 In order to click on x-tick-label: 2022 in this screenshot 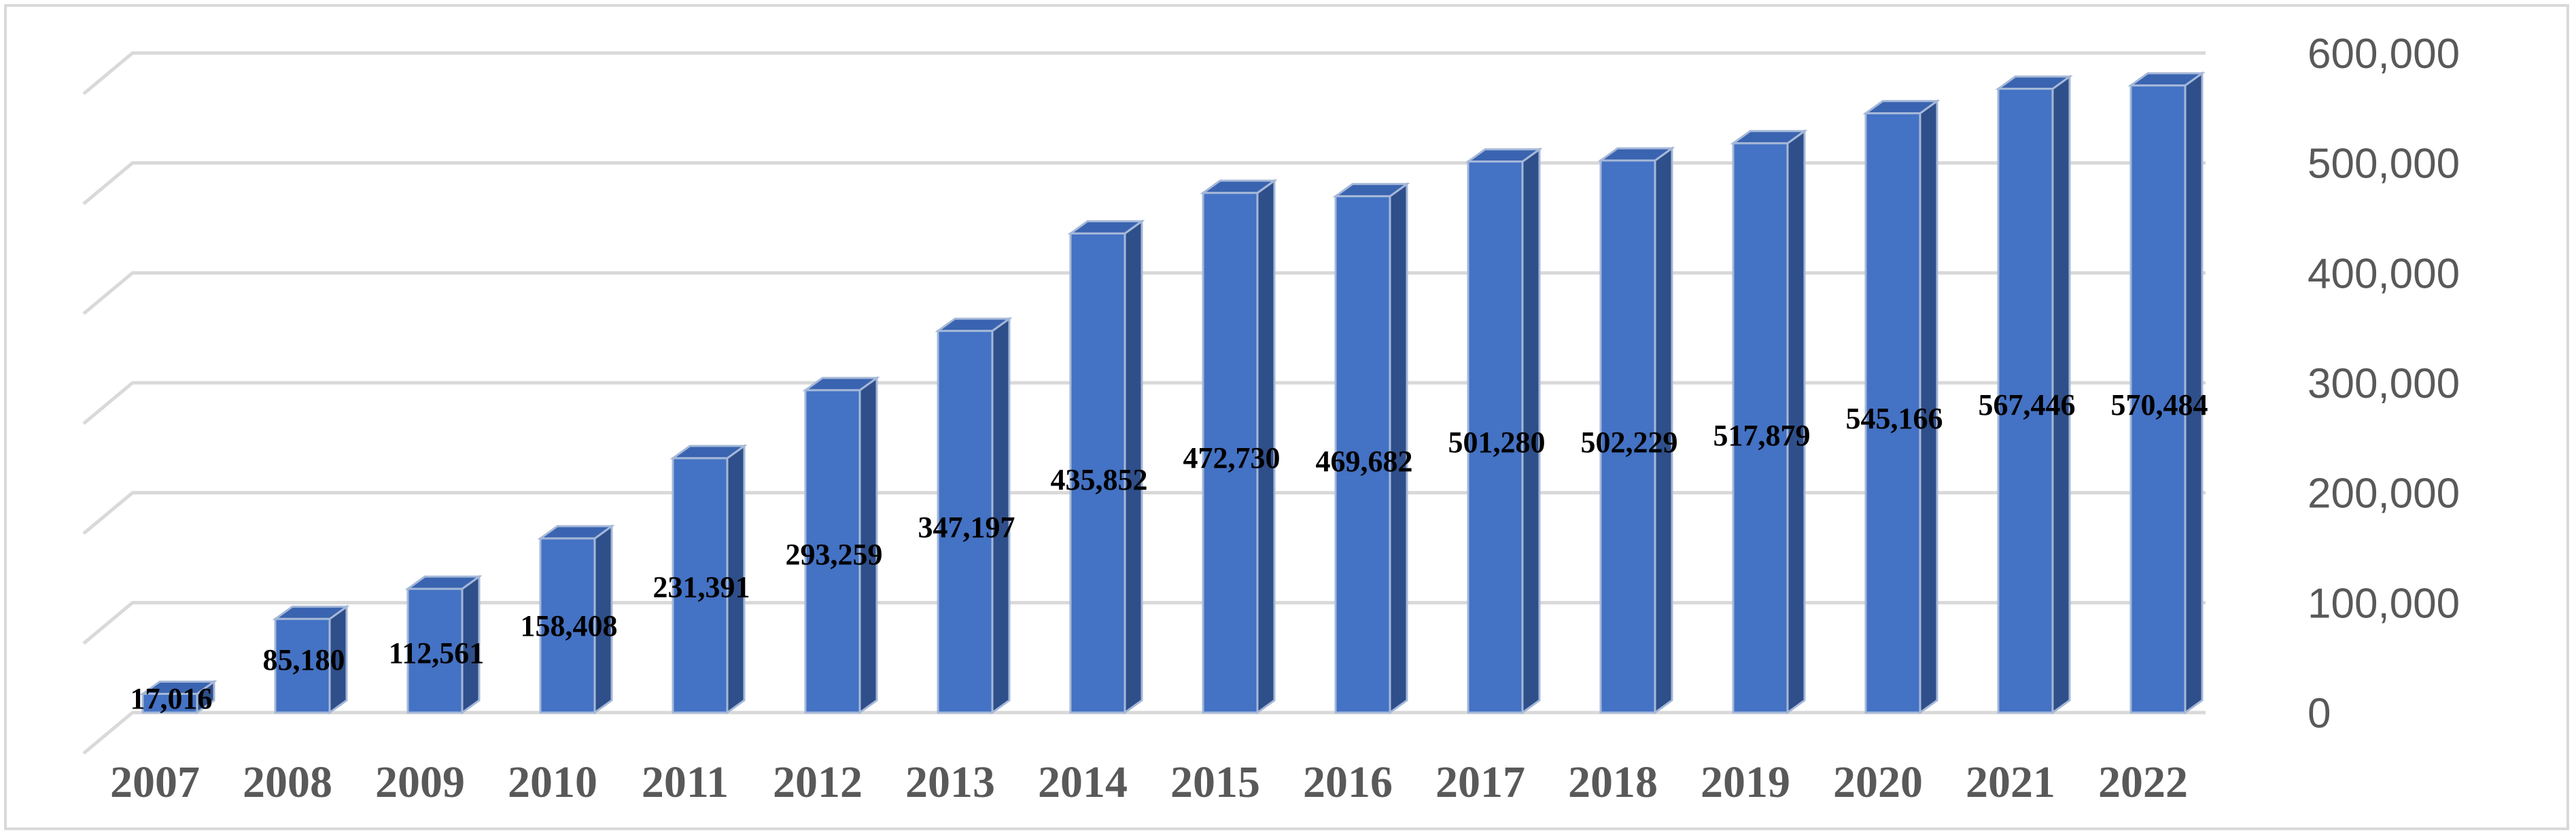, I will do `click(2143, 782)`.